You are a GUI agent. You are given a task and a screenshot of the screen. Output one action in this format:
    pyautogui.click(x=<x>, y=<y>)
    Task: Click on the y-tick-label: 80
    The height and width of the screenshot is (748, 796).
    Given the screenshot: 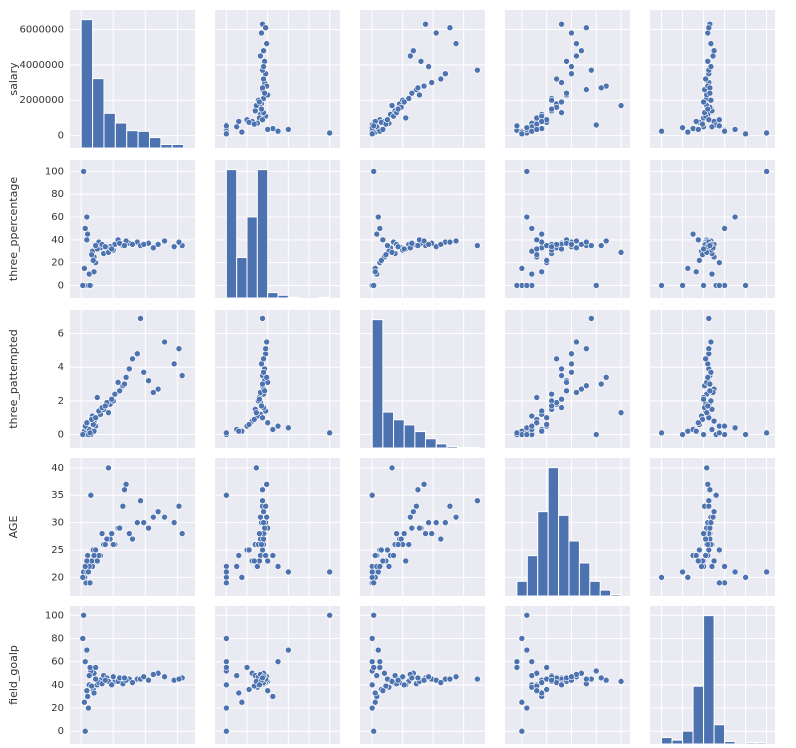 What is the action you would take?
    pyautogui.click(x=57, y=638)
    